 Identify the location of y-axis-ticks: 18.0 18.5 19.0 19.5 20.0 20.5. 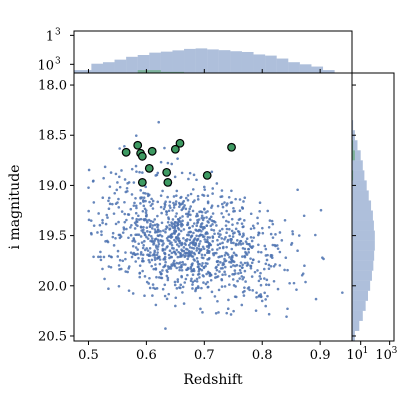
(56, 211).